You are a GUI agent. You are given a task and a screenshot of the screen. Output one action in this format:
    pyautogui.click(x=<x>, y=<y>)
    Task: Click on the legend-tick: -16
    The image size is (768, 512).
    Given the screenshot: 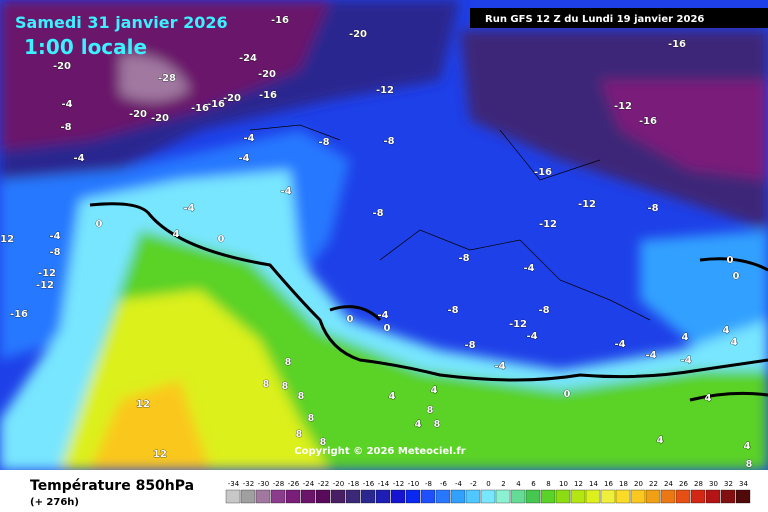 What is the action you would take?
    pyautogui.click(x=369, y=484)
    